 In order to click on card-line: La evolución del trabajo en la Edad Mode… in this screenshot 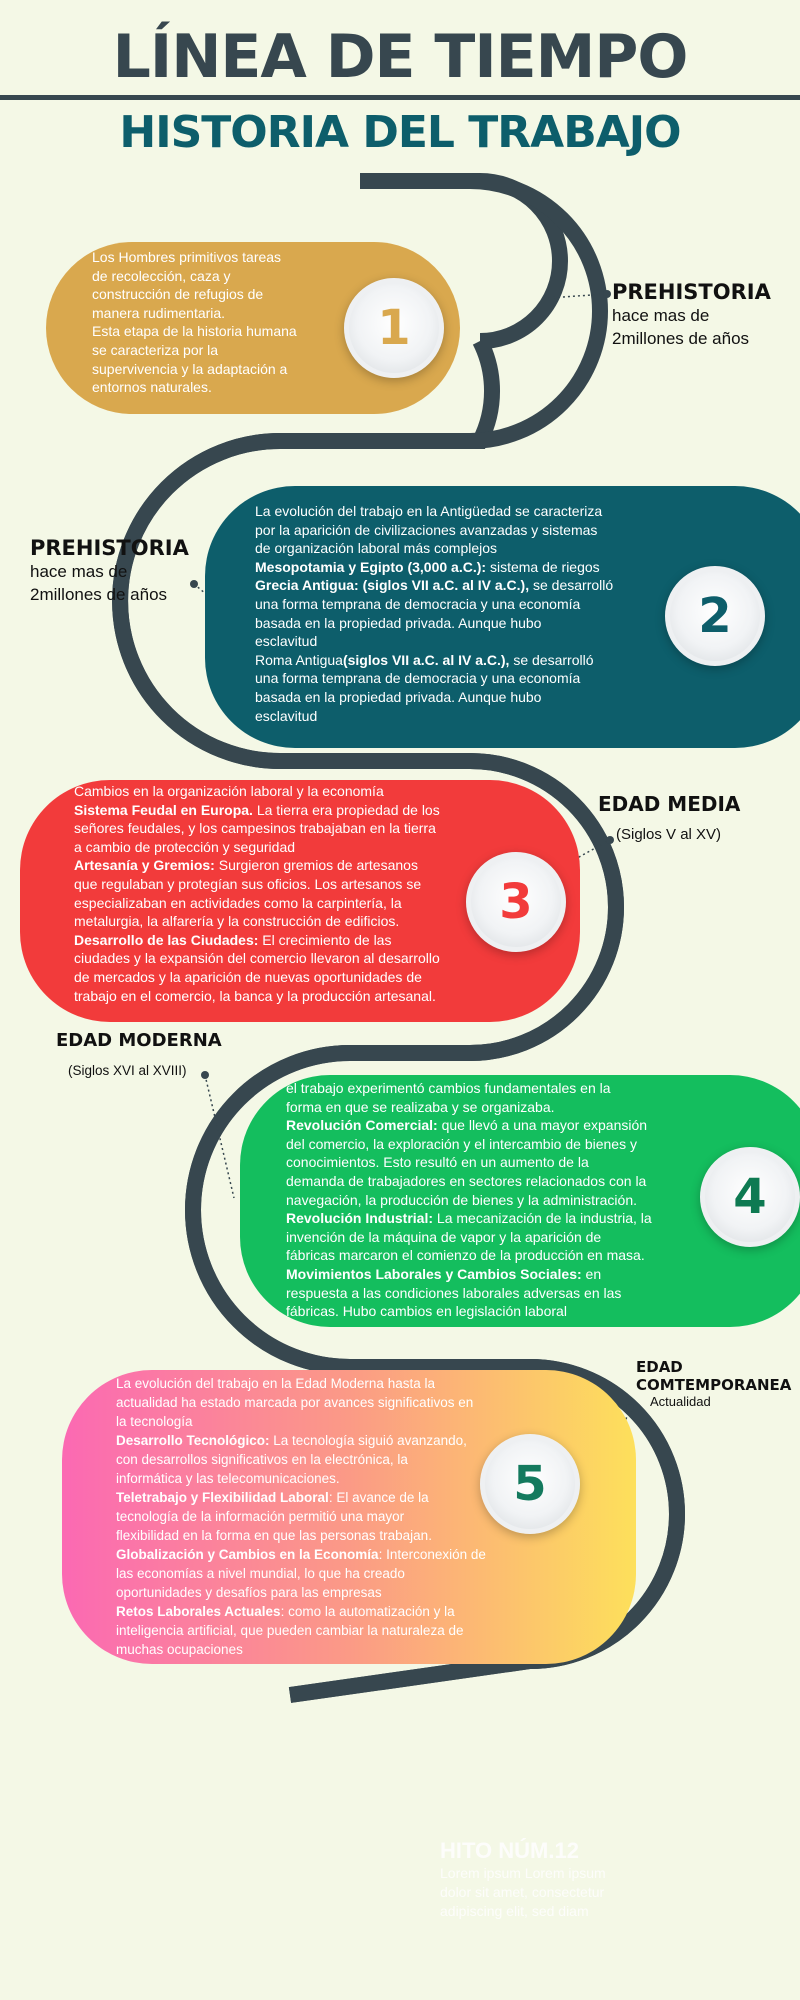, I will do `click(275, 1383)`.